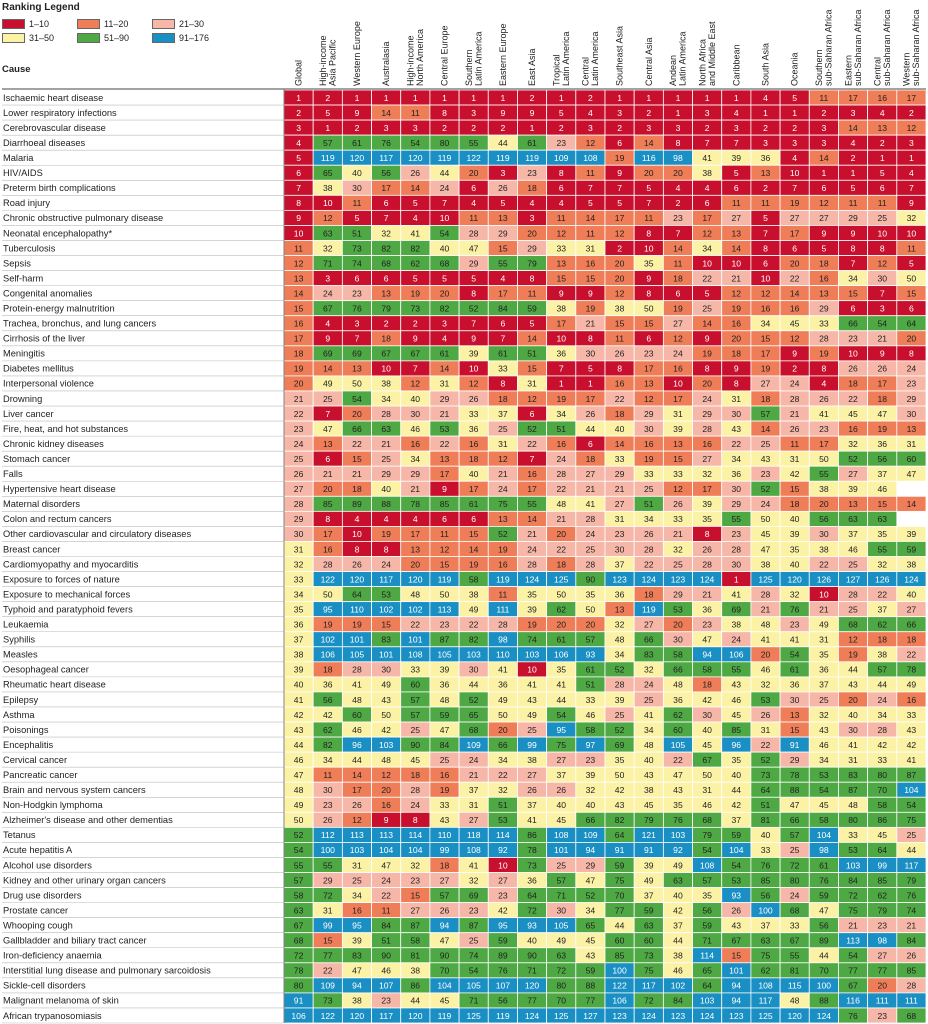 The image size is (928, 1024). Describe the element at coordinates (765, 248) in the screenshot. I see `rank-value: 8` at that location.